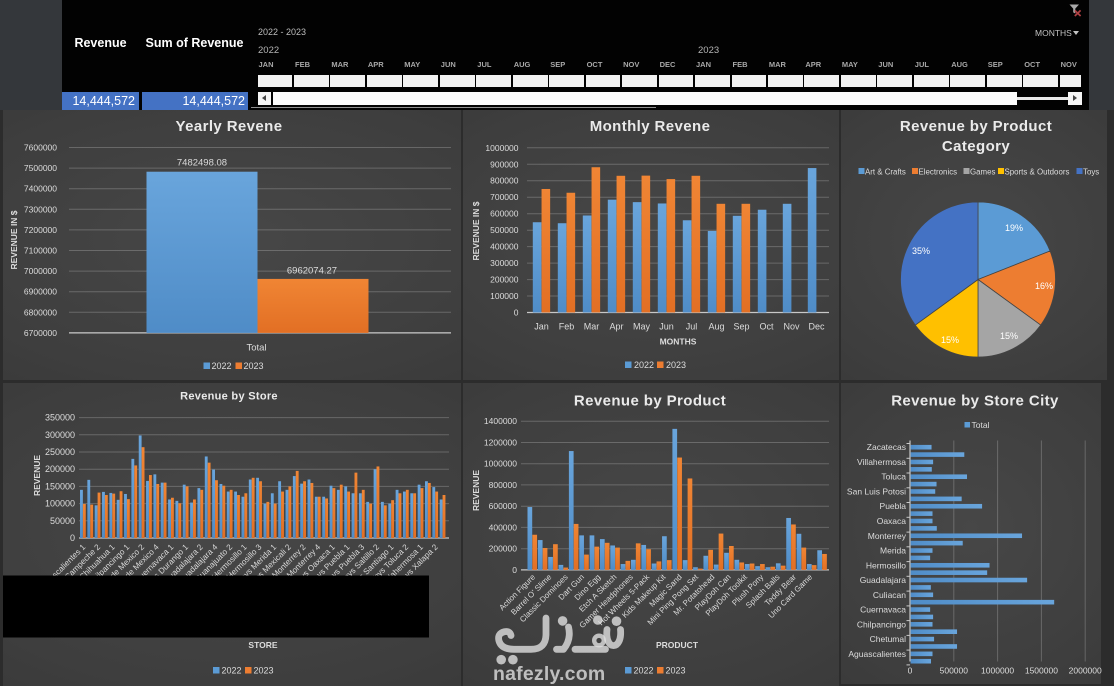 The image size is (1114, 686). What do you see at coordinates (262, 645) in the screenshot?
I see `svg-text: STORE` at bounding box center [262, 645].